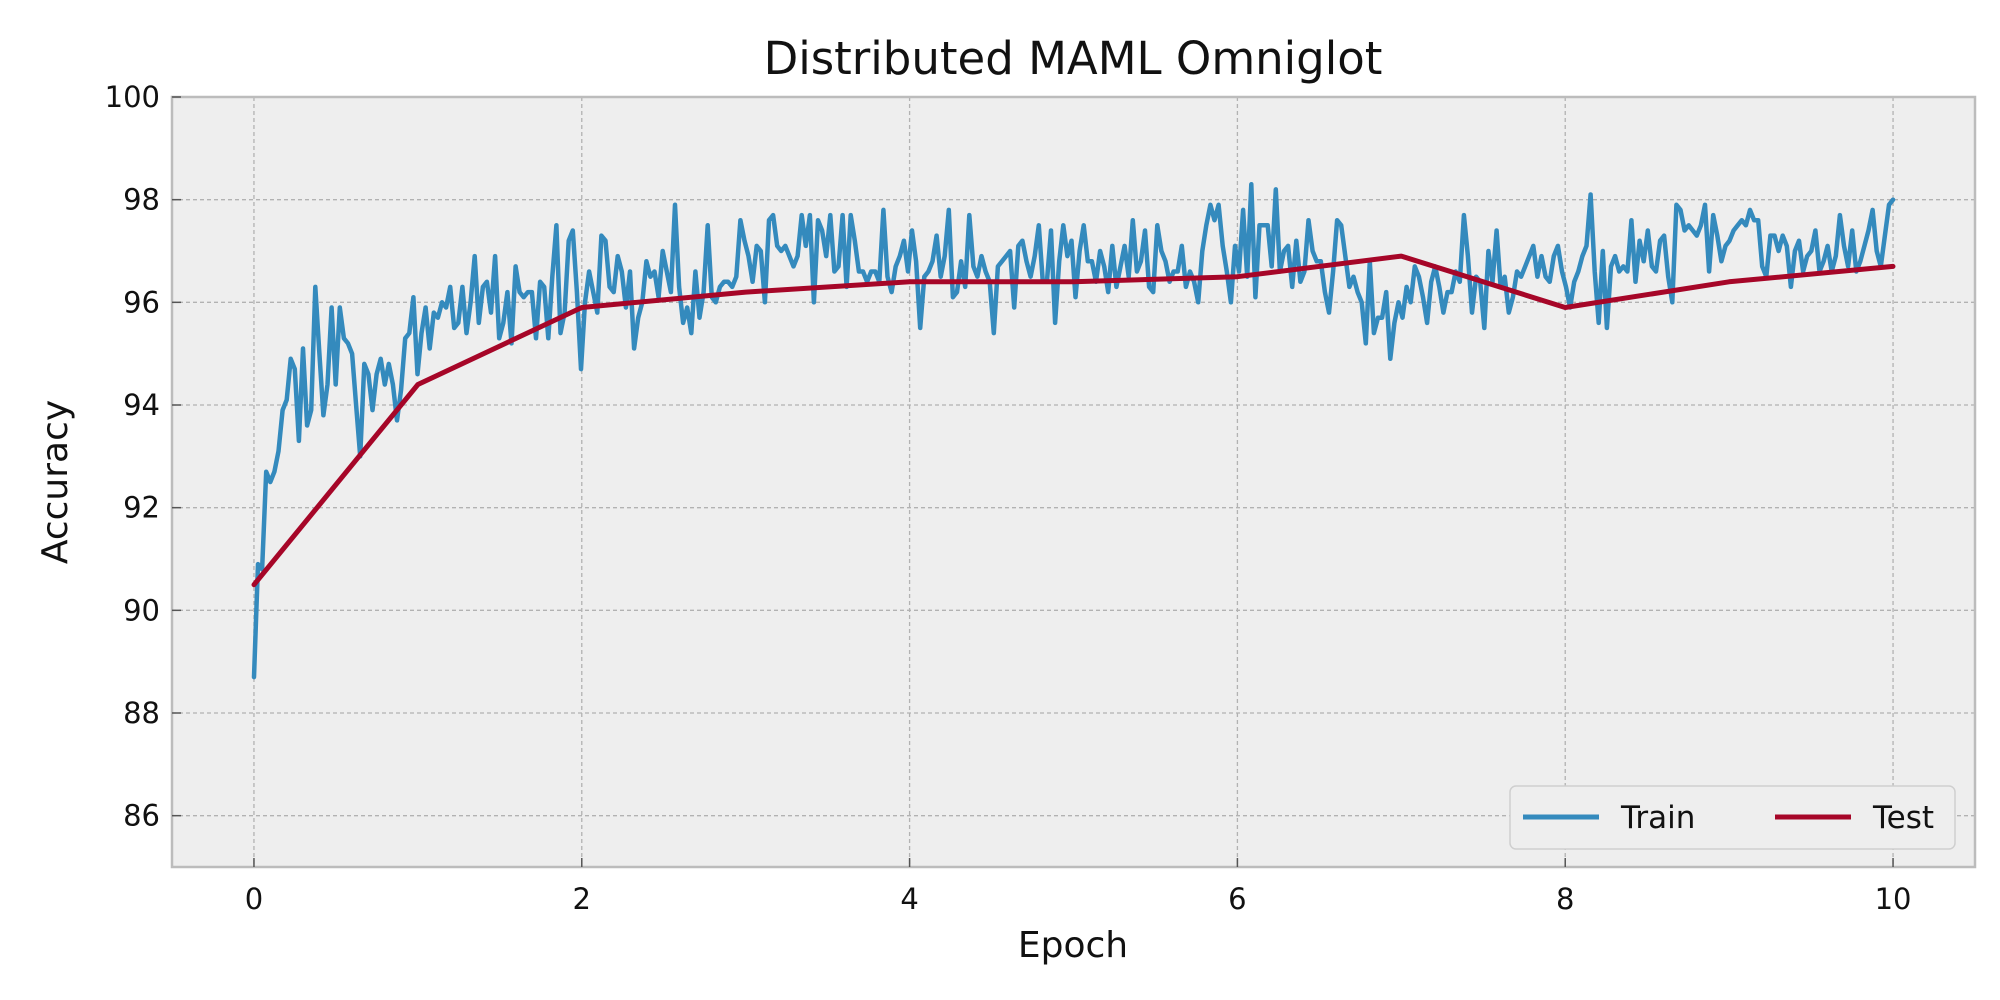  I want to click on y-tick-label: 96, so click(141, 302).